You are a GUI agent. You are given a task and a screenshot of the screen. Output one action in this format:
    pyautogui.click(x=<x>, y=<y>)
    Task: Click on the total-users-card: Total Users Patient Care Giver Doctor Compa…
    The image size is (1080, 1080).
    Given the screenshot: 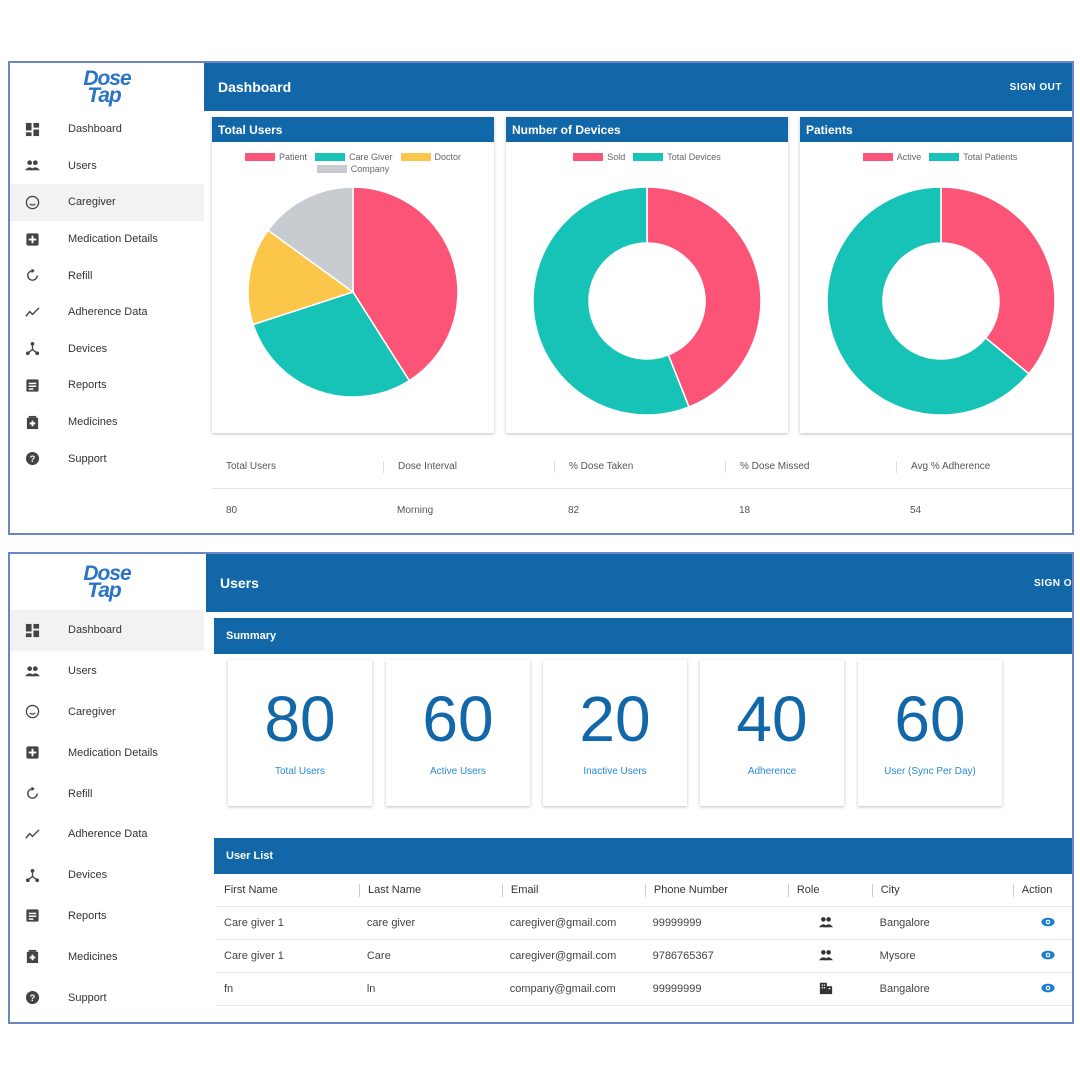 What is the action you would take?
    pyautogui.click(x=353, y=275)
    